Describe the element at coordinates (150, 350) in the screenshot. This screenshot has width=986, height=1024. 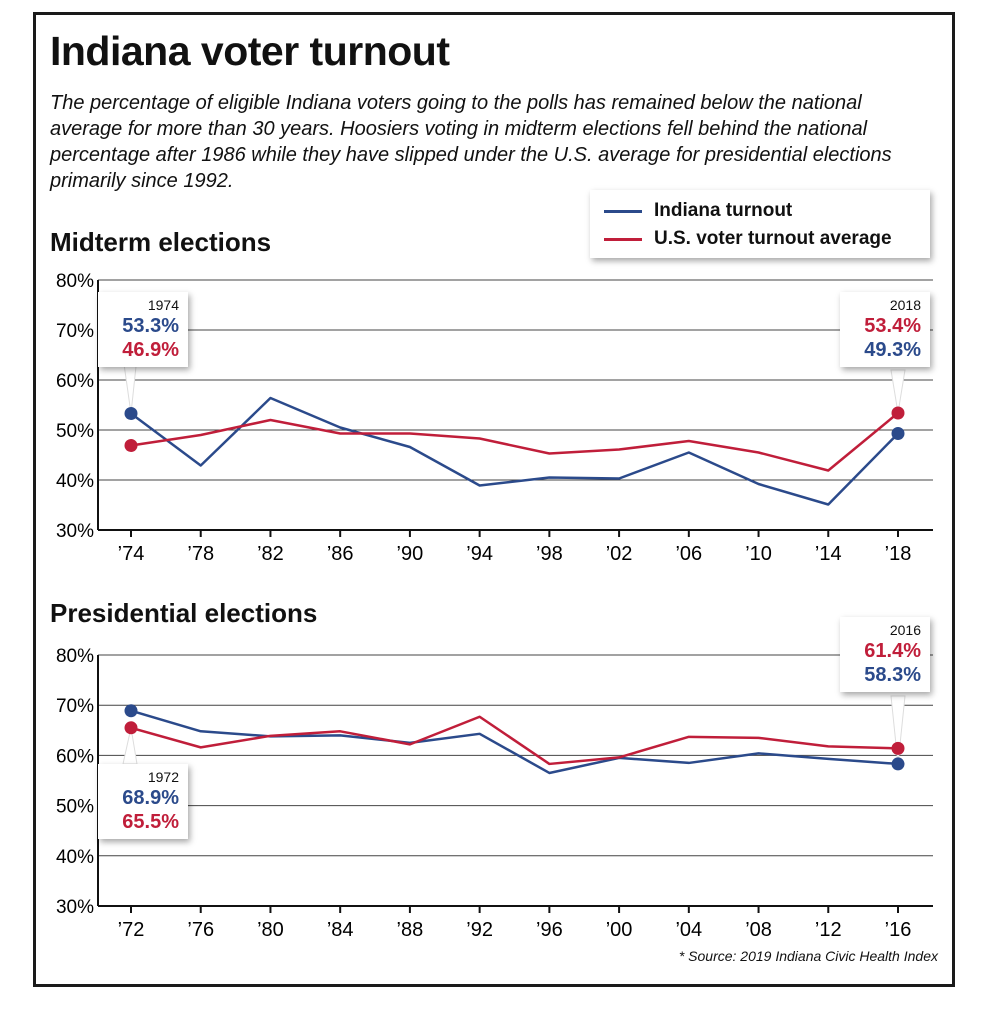
I see `callout-us-value: 46.9%` at that location.